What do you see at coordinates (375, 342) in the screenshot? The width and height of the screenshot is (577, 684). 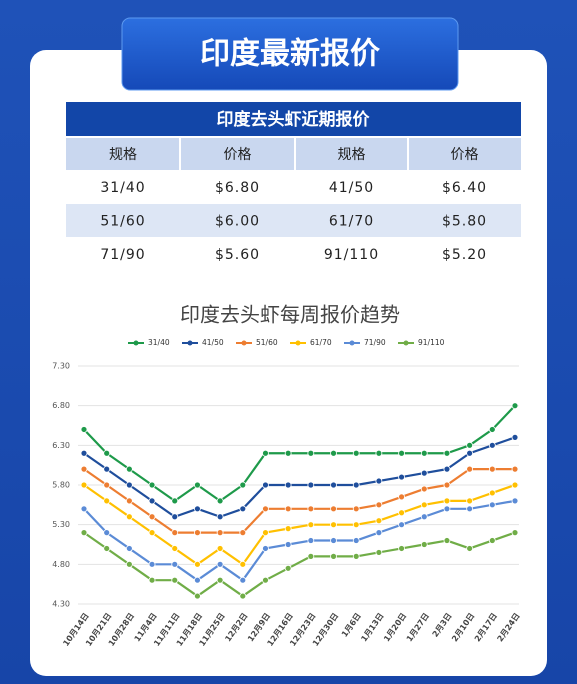 I see `legend-label: 71/90` at bounding box center [375, 342].